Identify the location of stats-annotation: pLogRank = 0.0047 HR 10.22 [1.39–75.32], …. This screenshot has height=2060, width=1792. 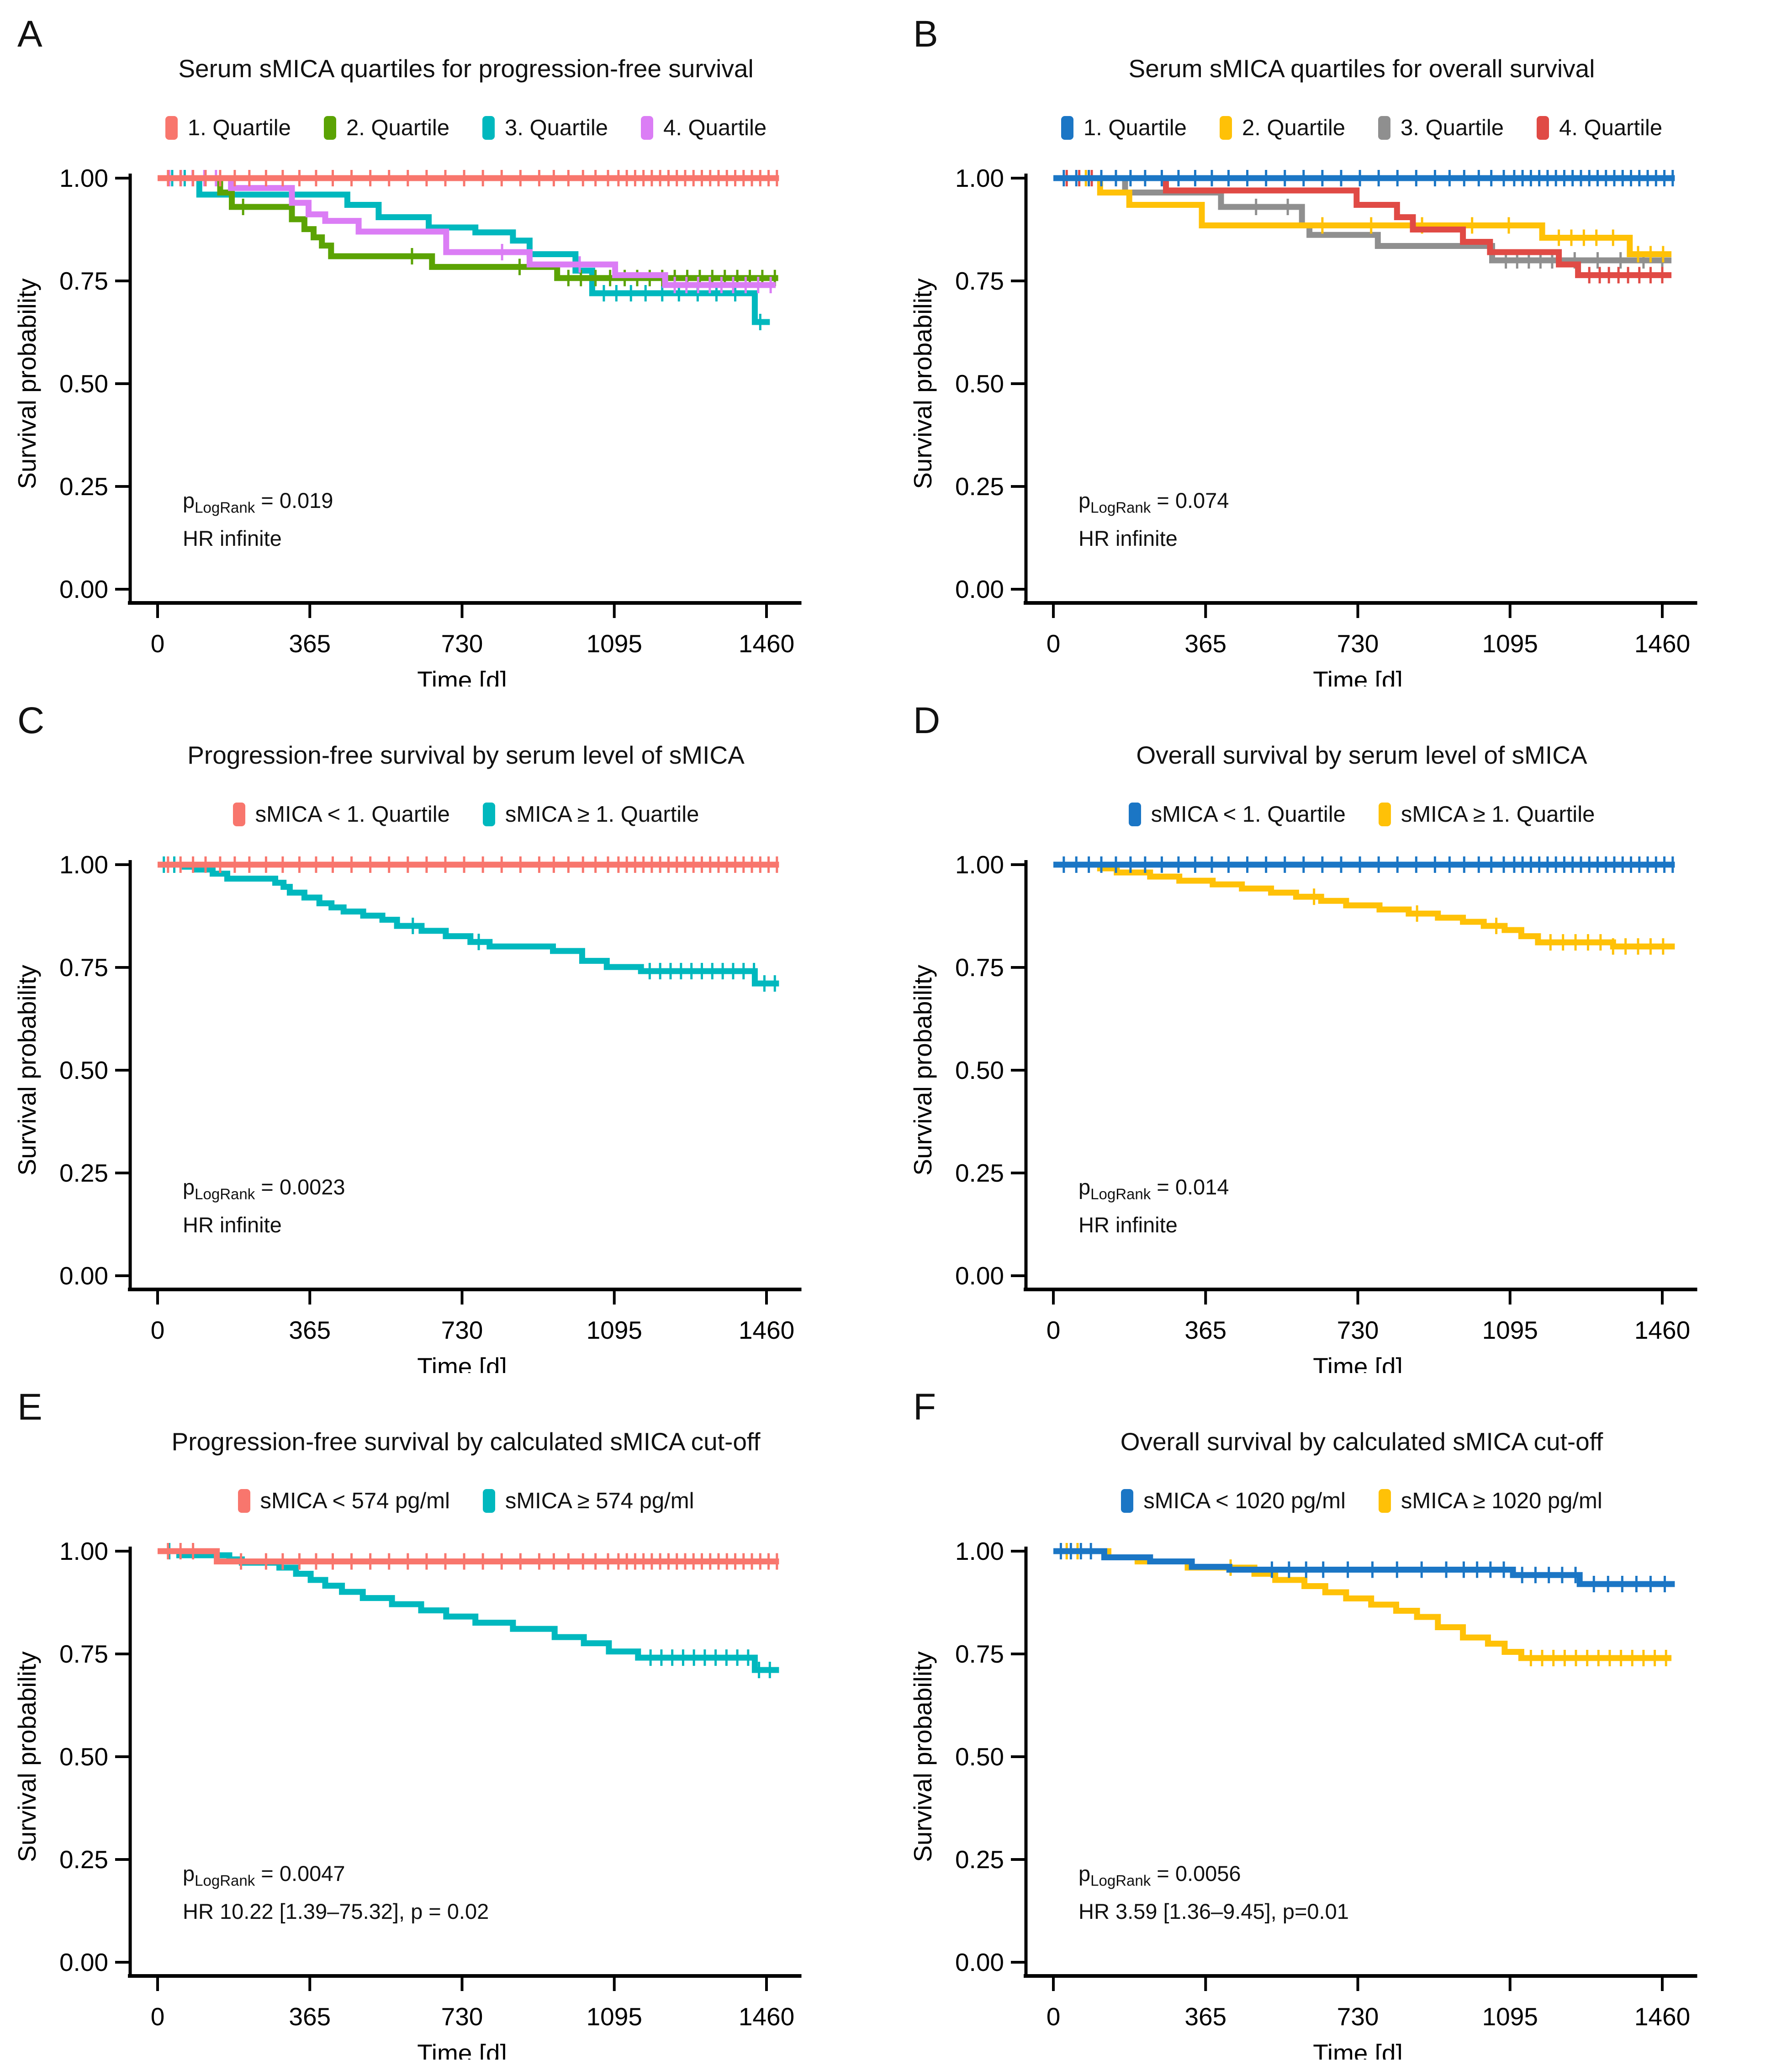
(336, 1893).